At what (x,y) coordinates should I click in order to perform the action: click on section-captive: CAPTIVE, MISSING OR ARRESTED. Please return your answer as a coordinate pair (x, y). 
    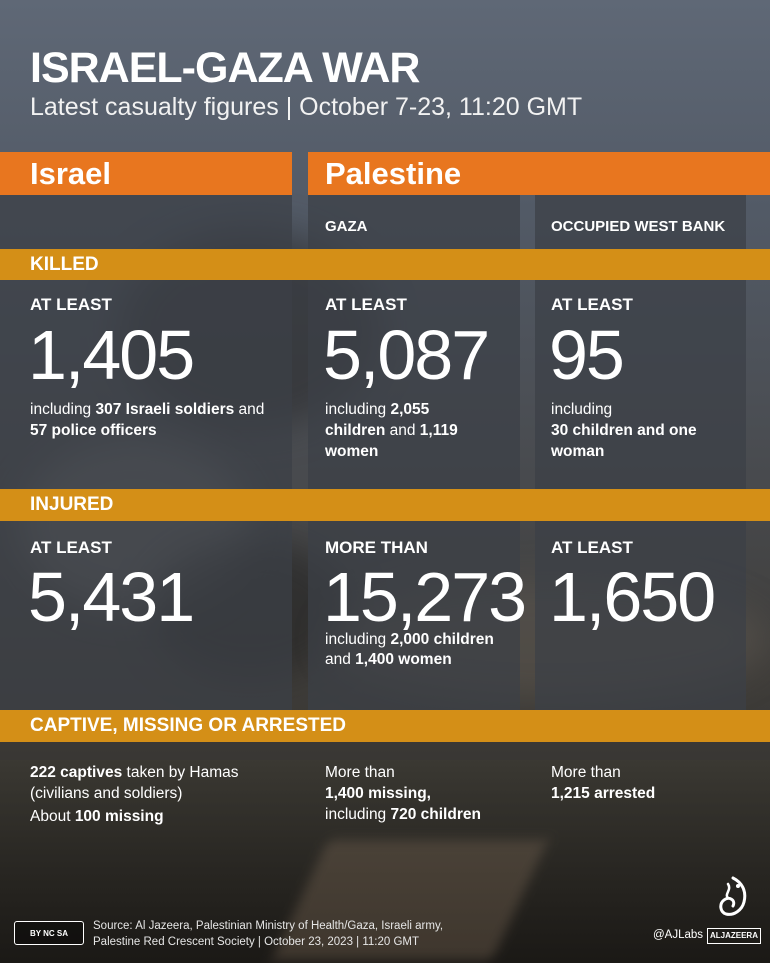
    Looking at the image, I should click on (385, 726).